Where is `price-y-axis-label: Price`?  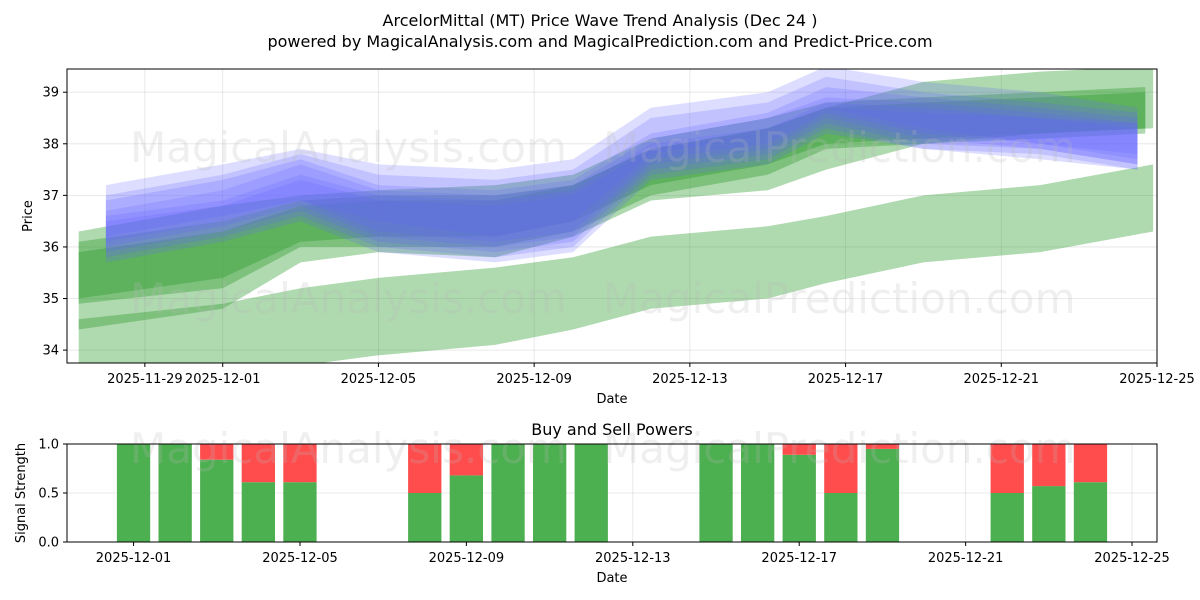 price-y-axis-label: Price is located at coordinates (28, 216).